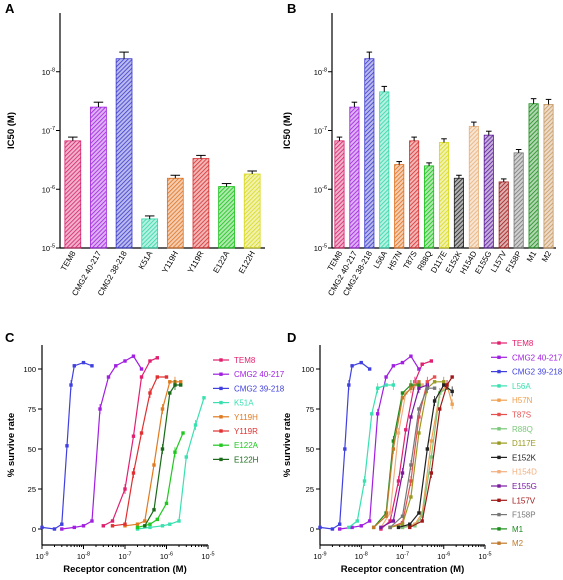  What do you see at coordinates (235, 417) in the screenshot?
I see `legend-item-y119h: Y119H` at bounding box center [235, 417].